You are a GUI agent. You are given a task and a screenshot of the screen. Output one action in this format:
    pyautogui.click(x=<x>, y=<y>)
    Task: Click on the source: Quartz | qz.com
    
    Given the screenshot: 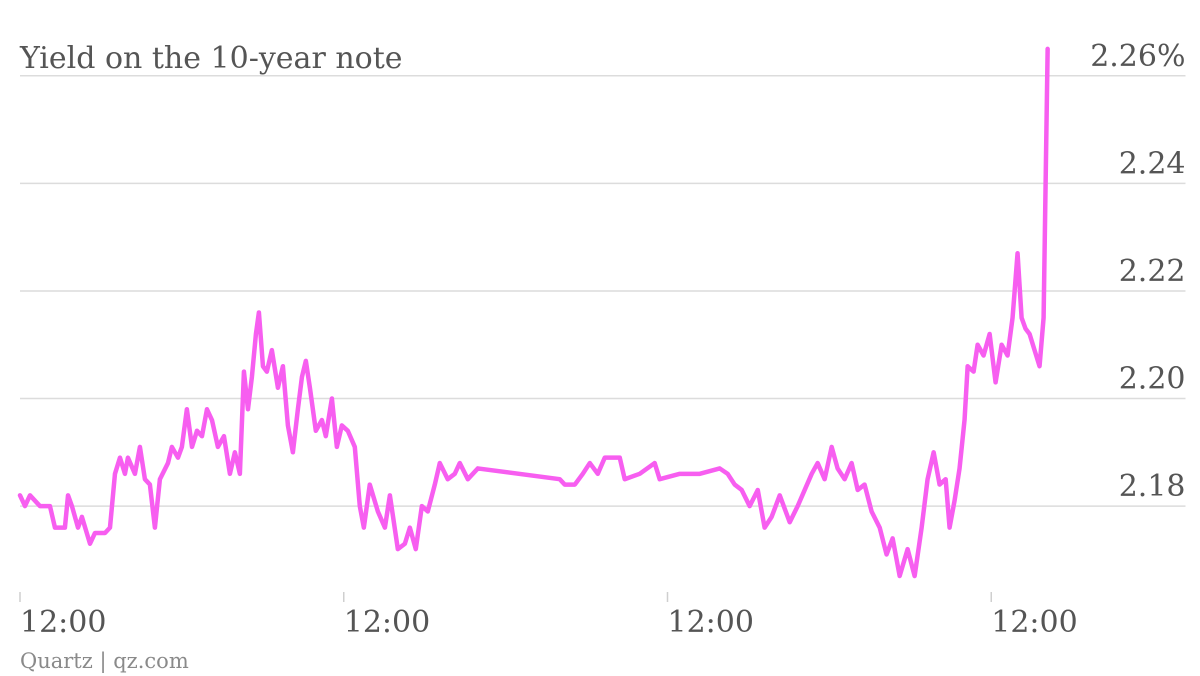 What is the action you would take?
    pyautogui.click(x=104, y=661)
    